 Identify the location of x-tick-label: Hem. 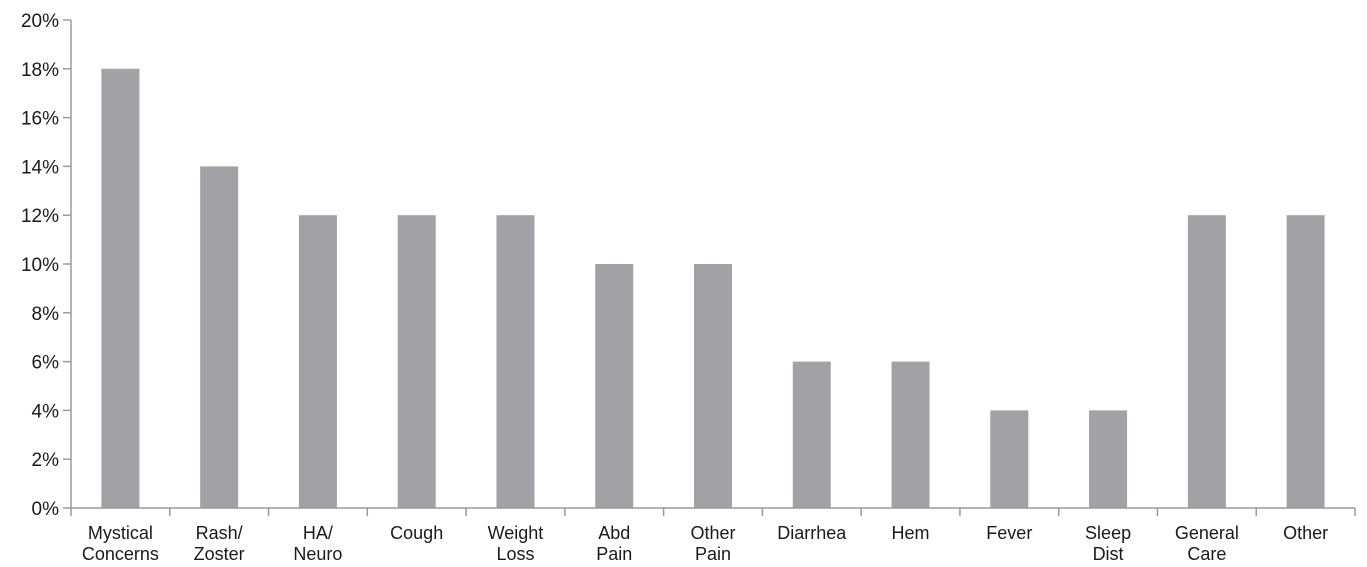
(911, 533).